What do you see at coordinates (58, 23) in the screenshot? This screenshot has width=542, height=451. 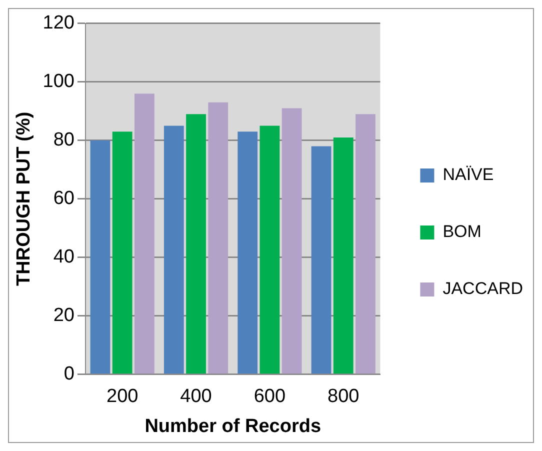 I see `y-tick-label: 120` at bounding box center [58, 23].